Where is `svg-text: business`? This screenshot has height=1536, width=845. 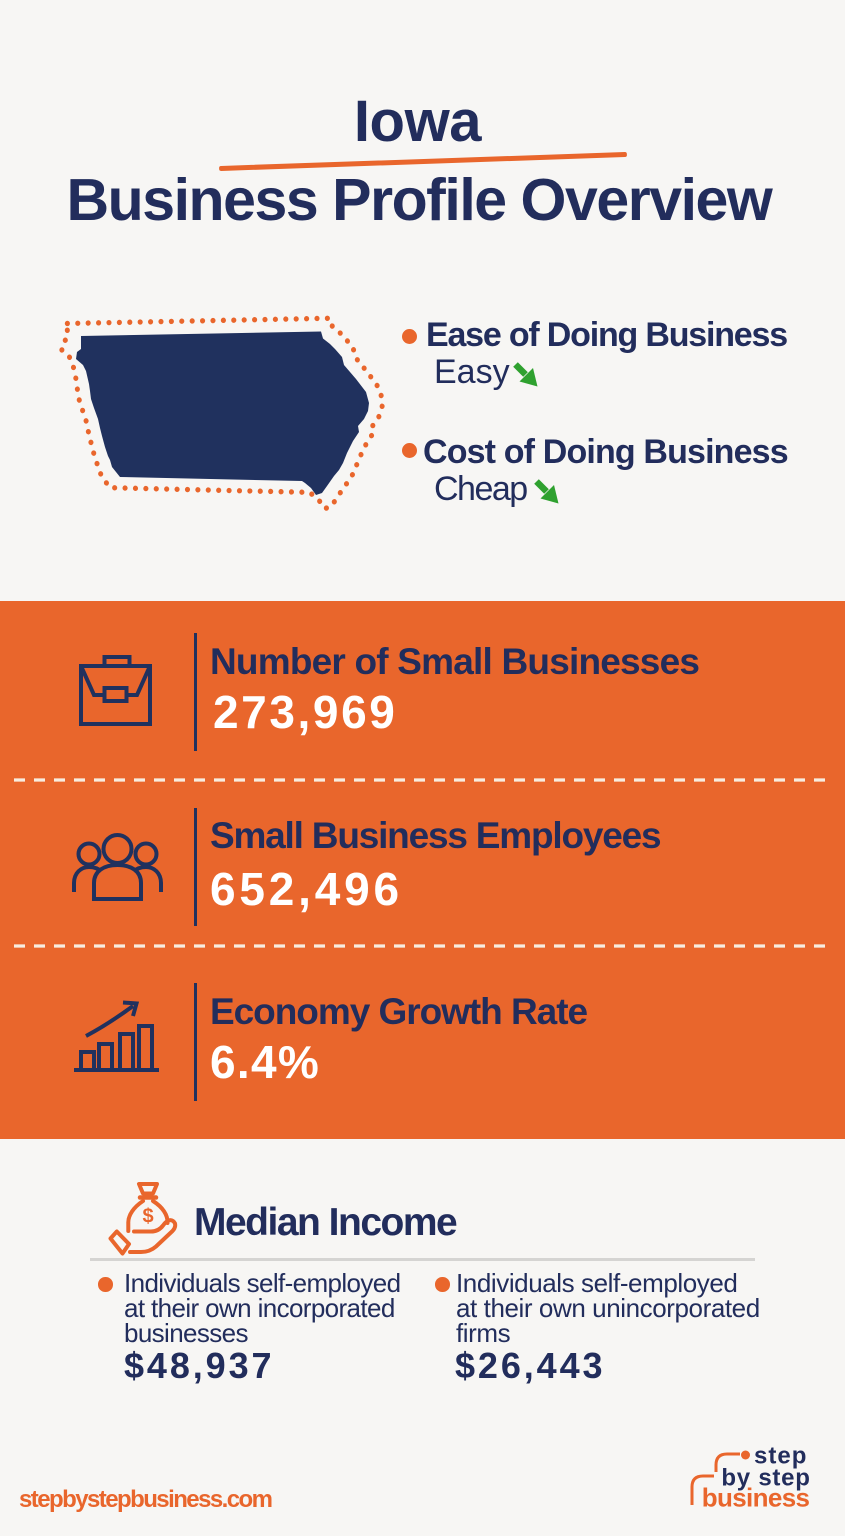 svg-text: business is located at coordinates (756, 1497).